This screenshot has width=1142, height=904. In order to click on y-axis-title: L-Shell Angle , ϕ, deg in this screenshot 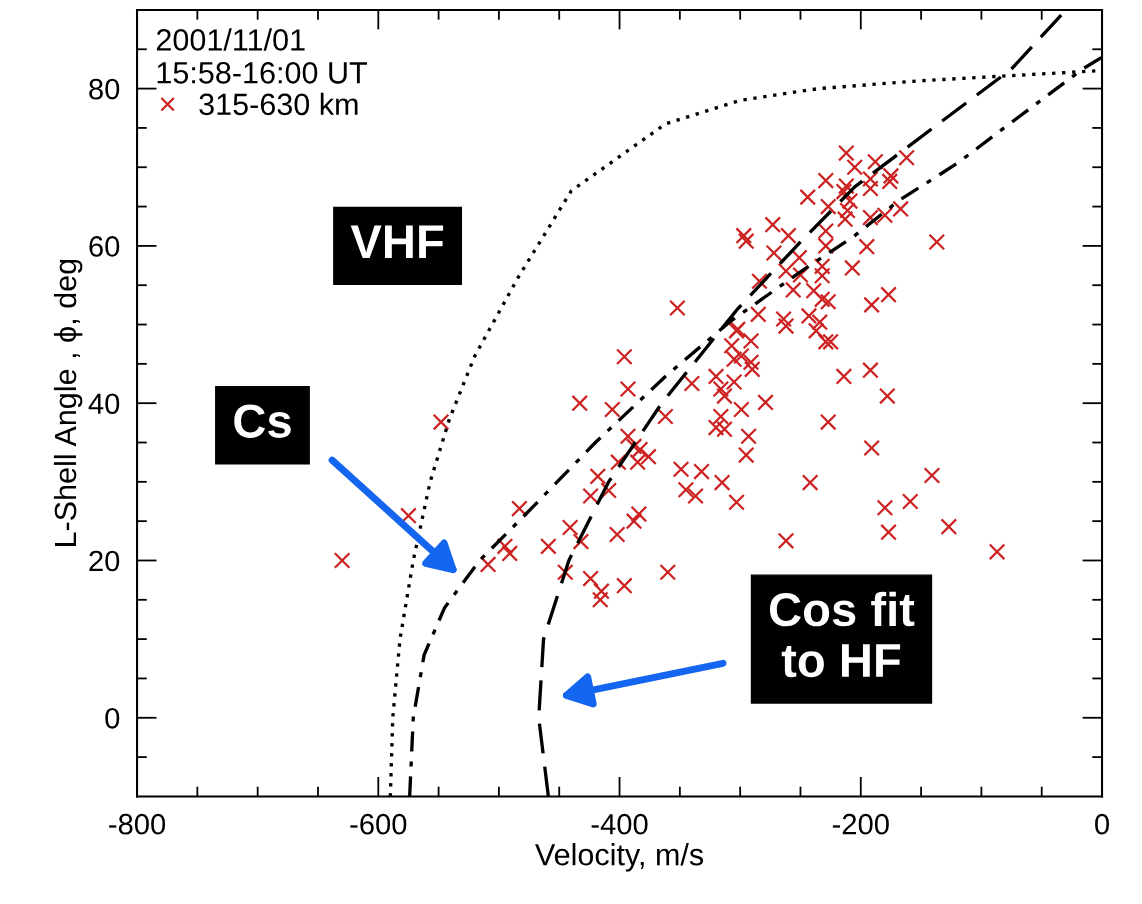, I will do `click(68, 402)`.